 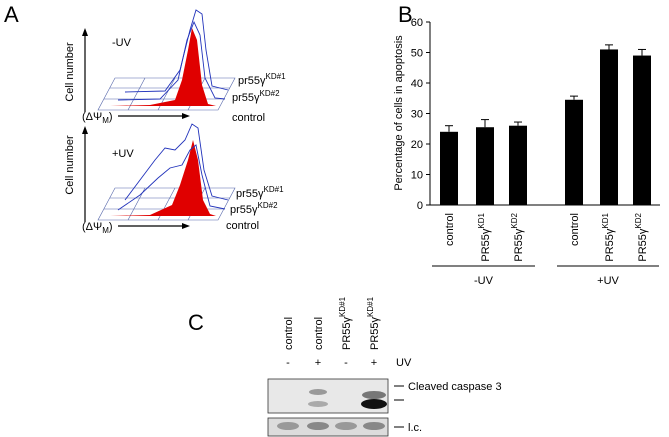 I want to click on y-tick-label: 40, so click(x=417, y=84).